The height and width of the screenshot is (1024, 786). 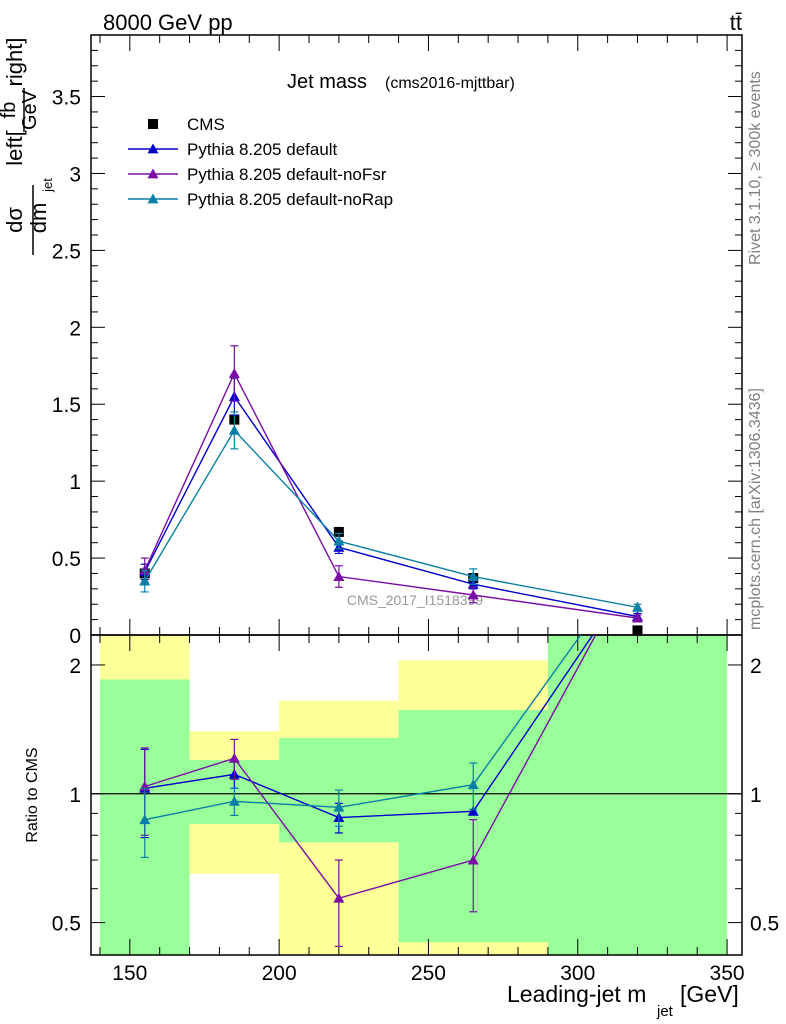 I want to click on svg-text: fb, so click(x=10, y=110).